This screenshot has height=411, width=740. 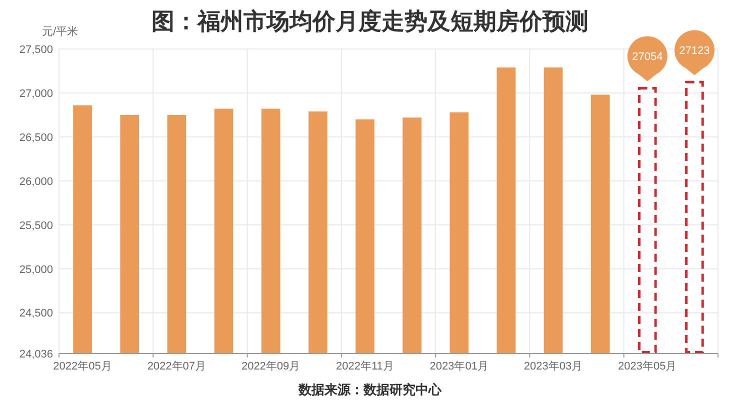 What do you see at coordinates (36, 50) in the screenshot?
I see `y-tick-label: 27,500` at bounding box center [36, 50].